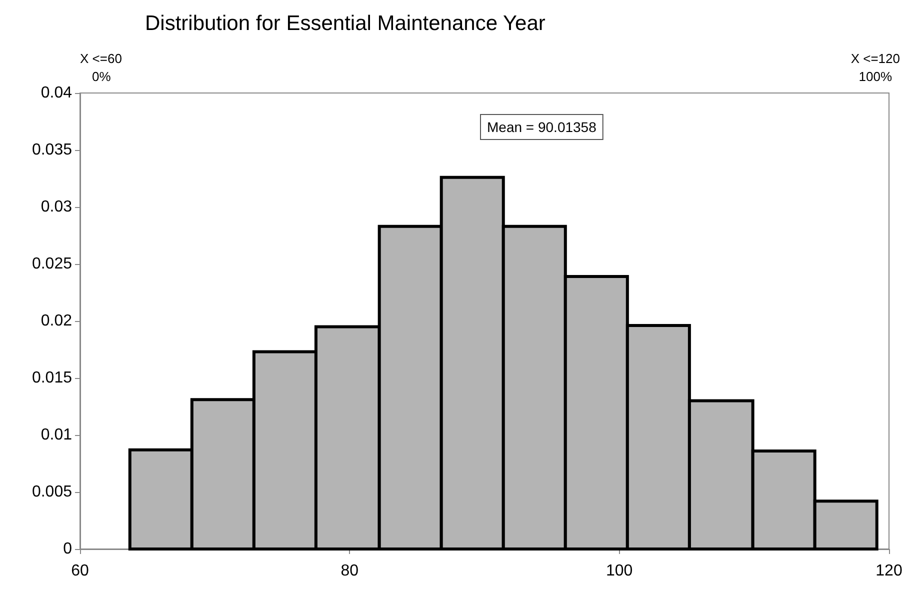  Describe the element at coordinates (889, 571) in the screenshot. I see `x-tick-label: 120` at that location.